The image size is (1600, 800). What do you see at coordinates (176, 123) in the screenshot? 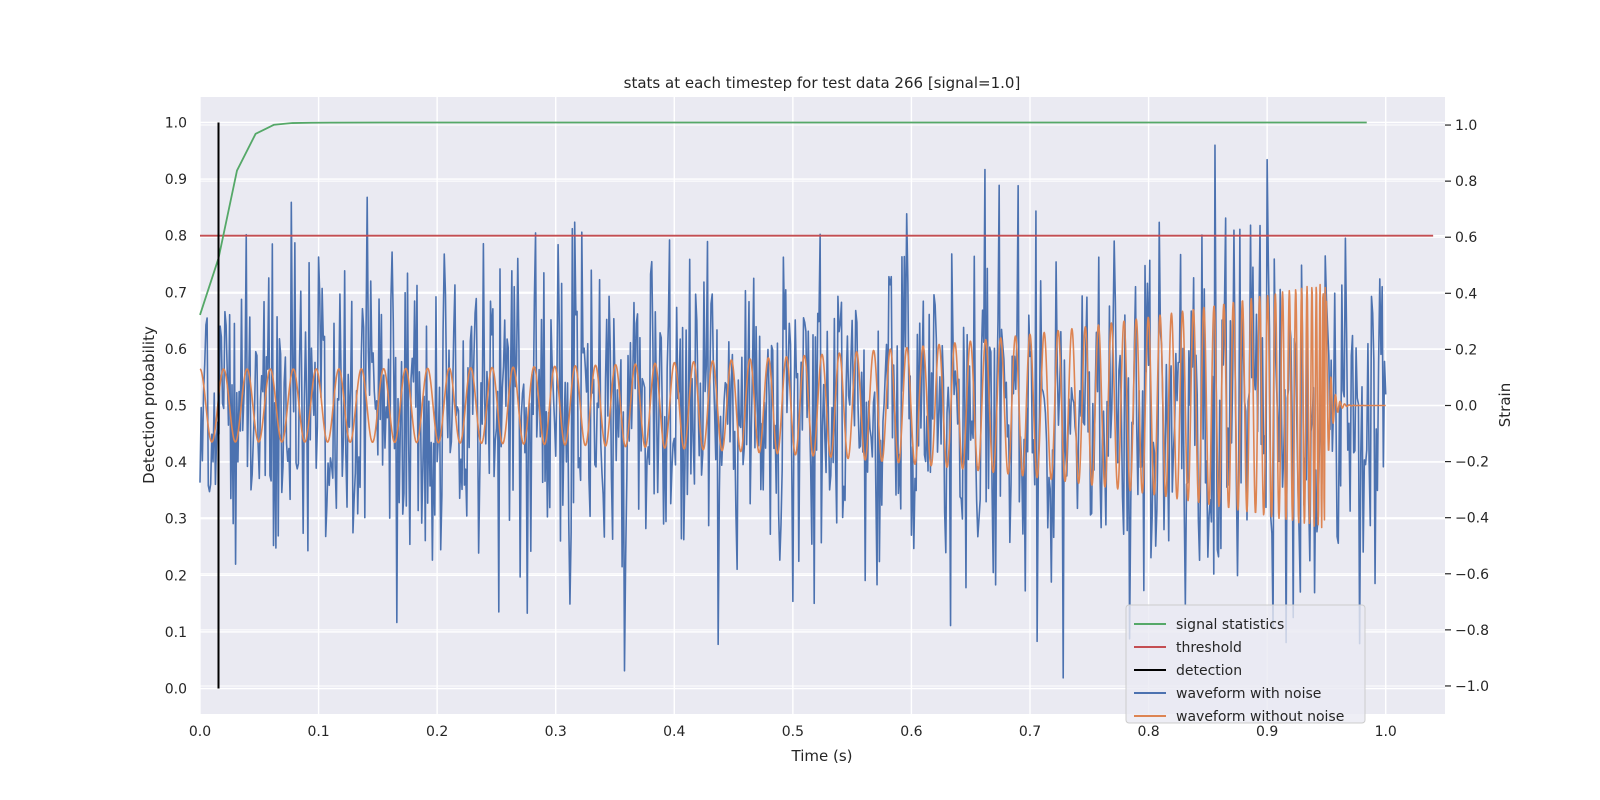
I see `y-tick-label: 1.0` at bounding box center [176, 123].